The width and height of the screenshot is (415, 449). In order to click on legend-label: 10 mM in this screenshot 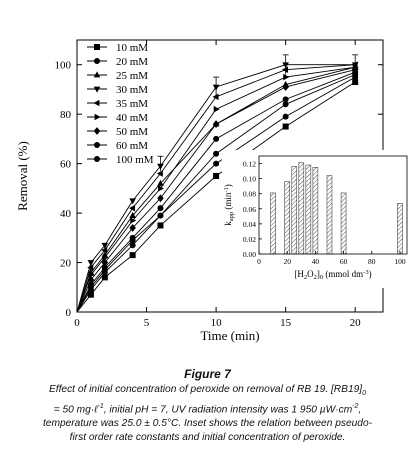, I will do `click(132, 48)`.